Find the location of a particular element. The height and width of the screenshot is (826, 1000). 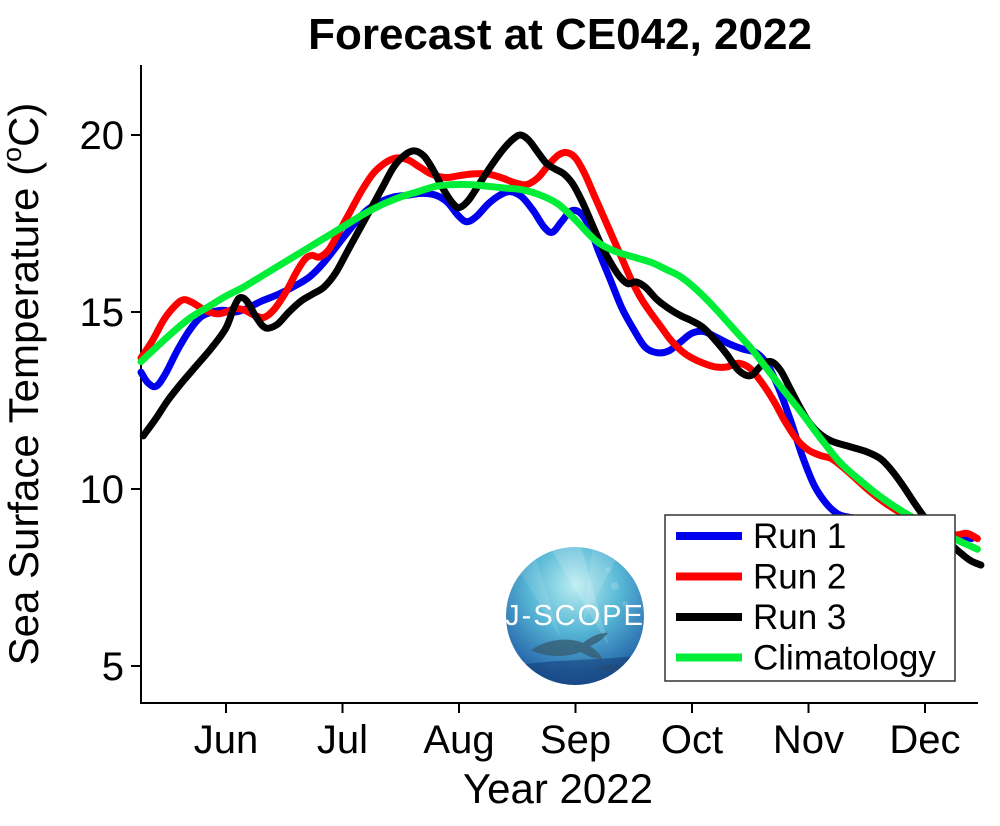

legend-label-climatology: Climatology is located at coordinates (844, 658).